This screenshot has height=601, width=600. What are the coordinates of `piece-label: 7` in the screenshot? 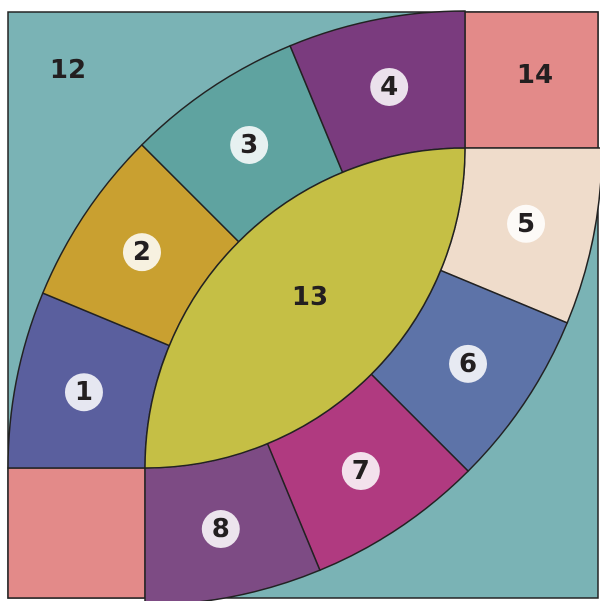 It's located at (361, 471).